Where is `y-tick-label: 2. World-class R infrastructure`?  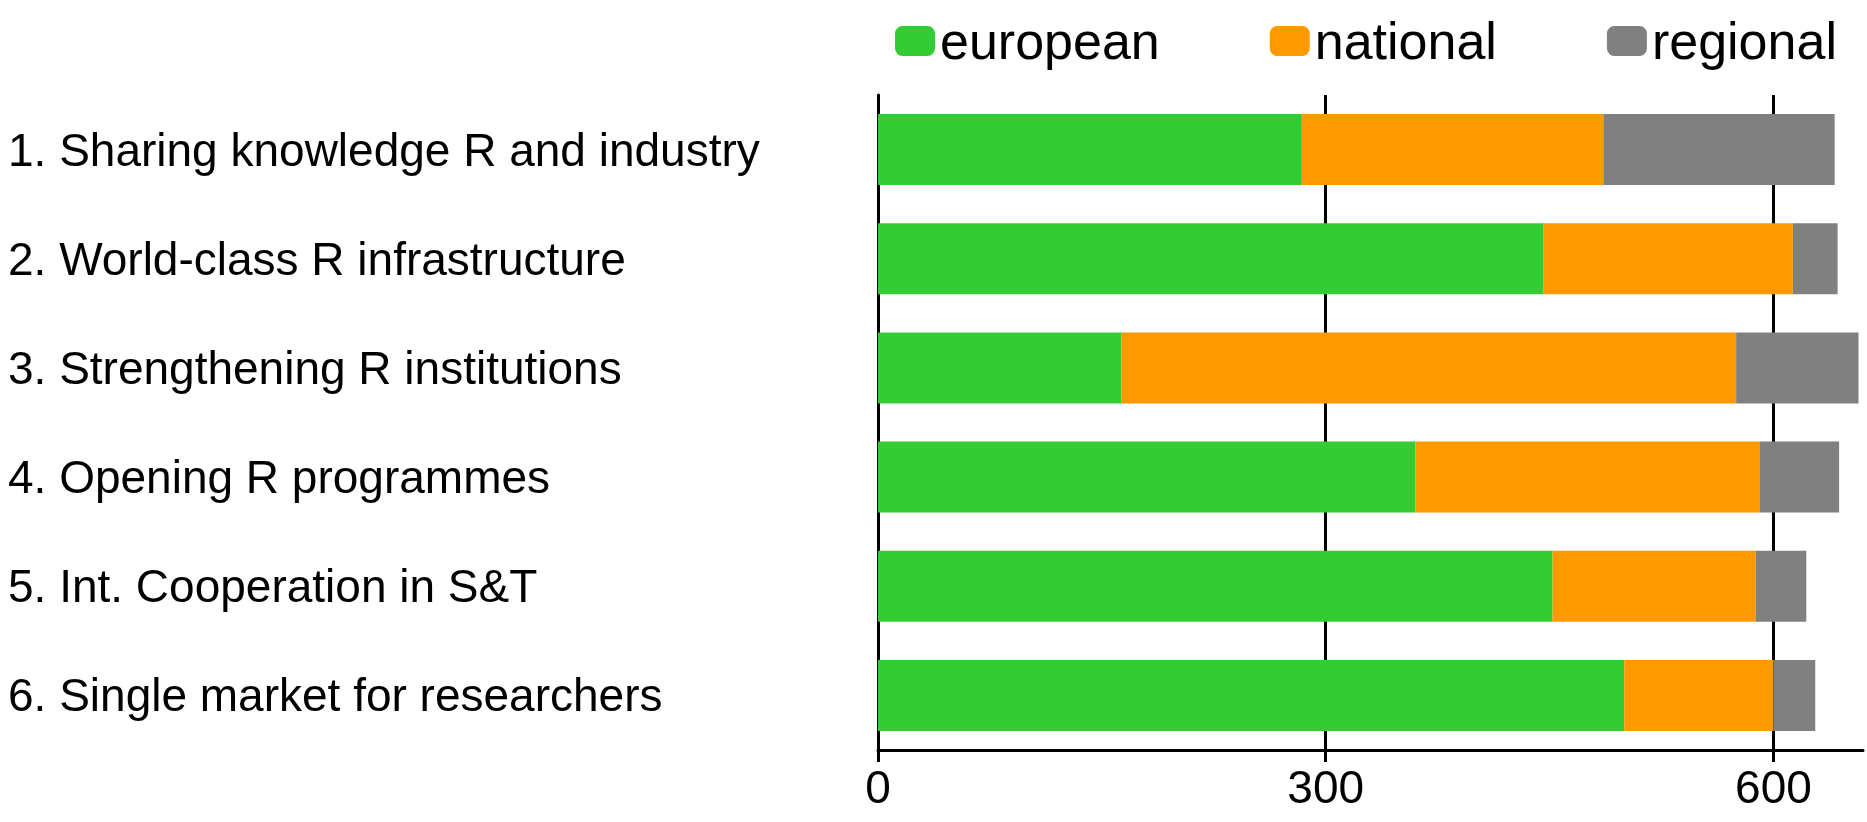 y-tick-label: 2. World-class R infrastructure is located at coordinates (317, 258).